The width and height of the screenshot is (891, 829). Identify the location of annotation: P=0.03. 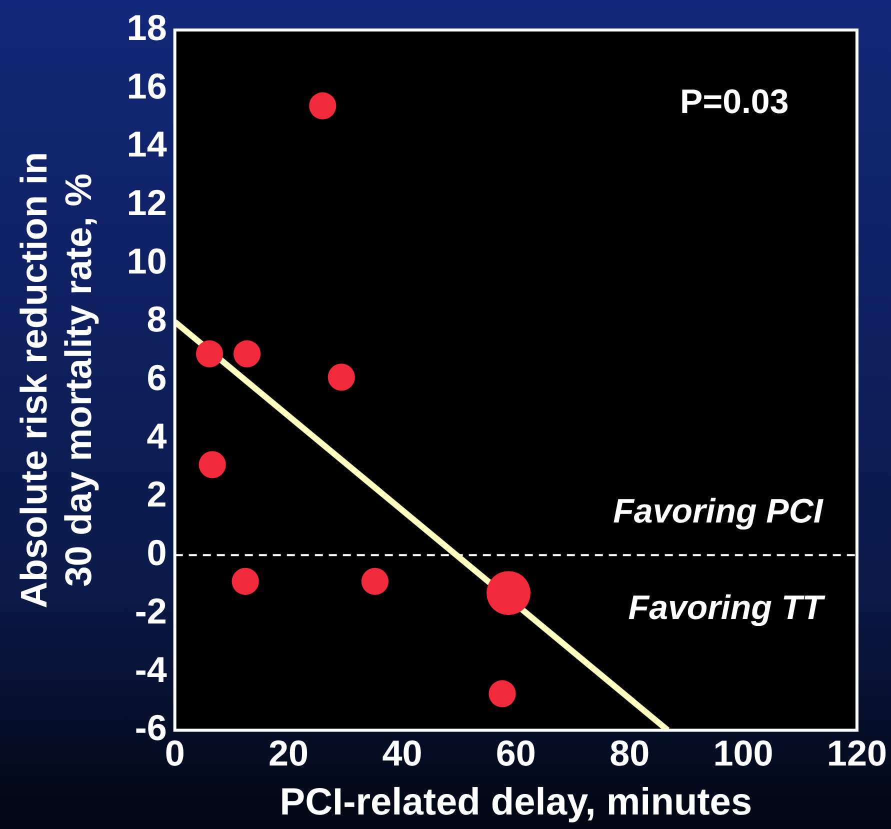
(734, 101).